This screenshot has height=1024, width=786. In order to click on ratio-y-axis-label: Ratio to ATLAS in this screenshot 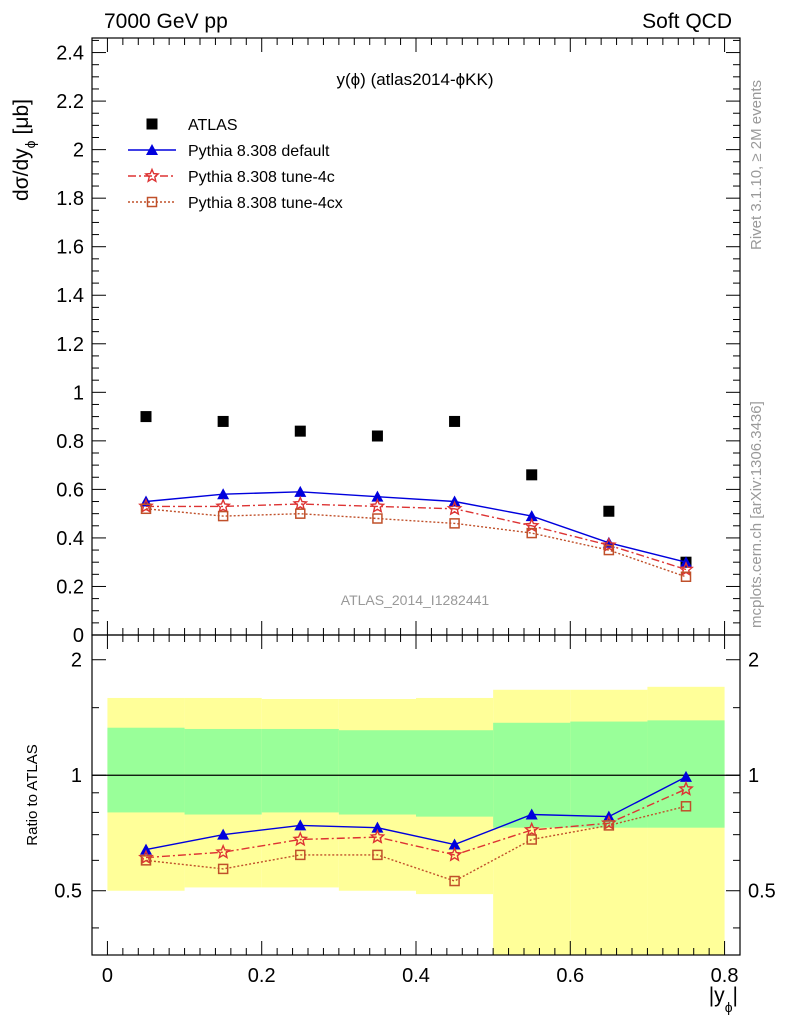, I will do `click(32, 794)`.